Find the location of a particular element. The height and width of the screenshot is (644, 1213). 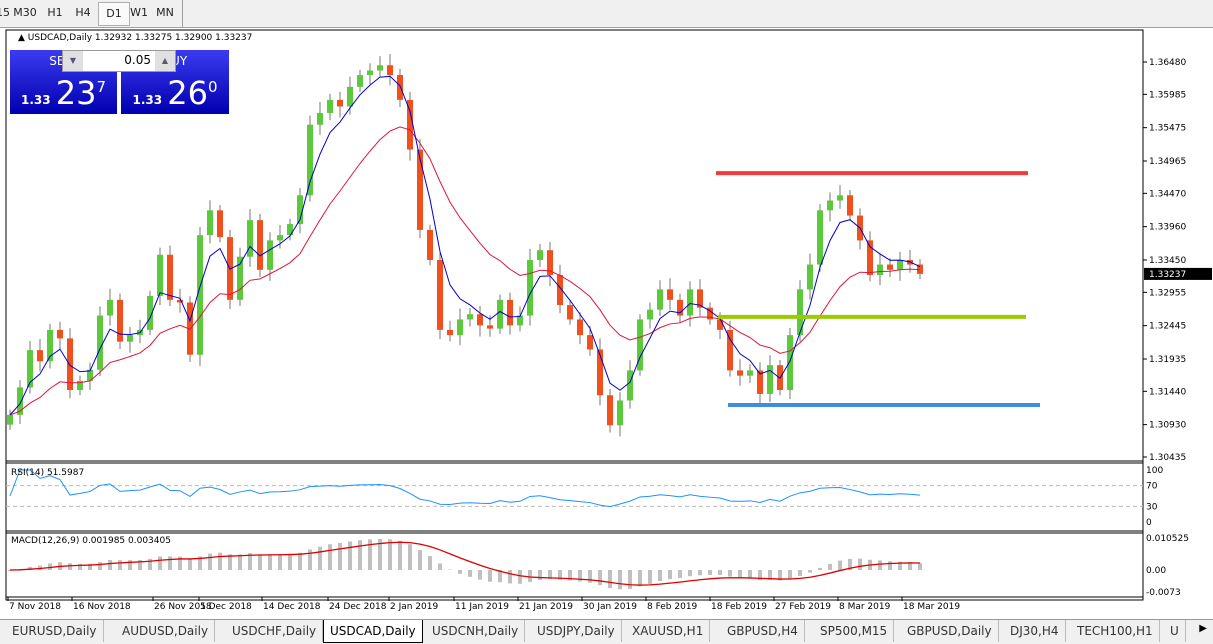

date-tick-label: 14 Dec 2018 is located at coordinates (292, 607).